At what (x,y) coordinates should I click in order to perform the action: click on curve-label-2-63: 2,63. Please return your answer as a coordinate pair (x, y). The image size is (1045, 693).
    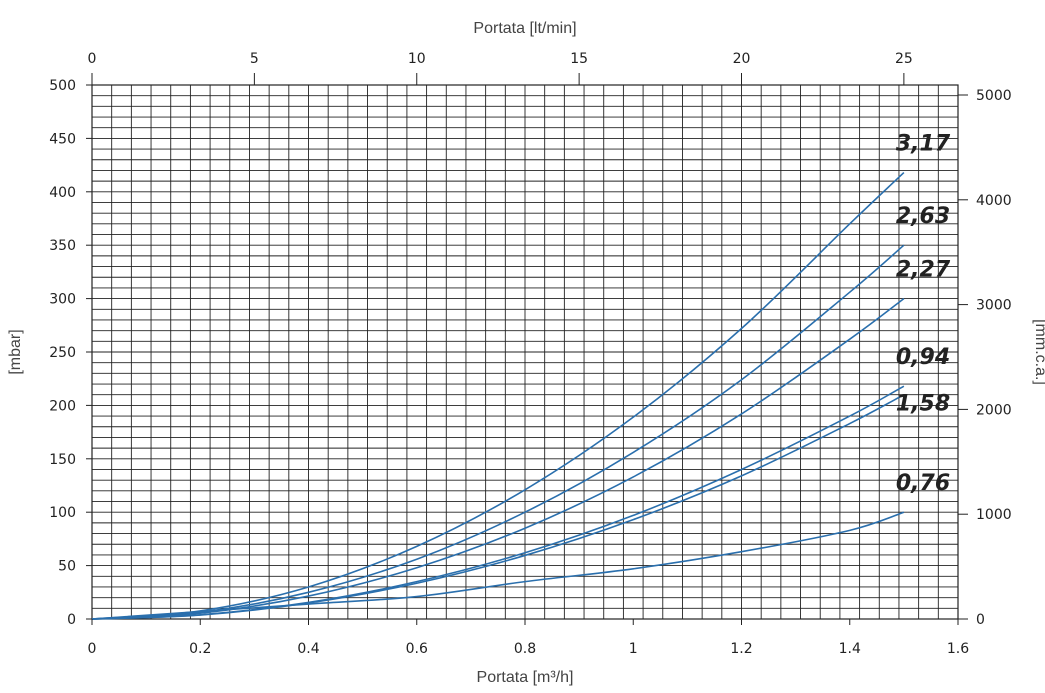
    Looking at the image, I should click on (923, 216).